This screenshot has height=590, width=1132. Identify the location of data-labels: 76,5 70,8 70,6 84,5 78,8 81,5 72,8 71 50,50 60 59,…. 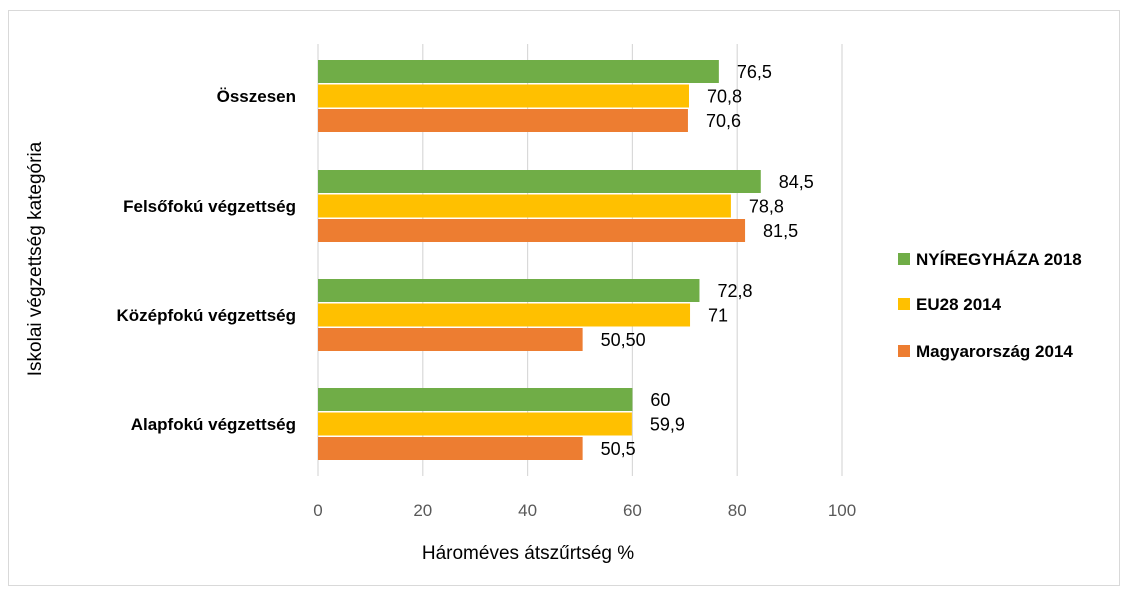
(707, 260).